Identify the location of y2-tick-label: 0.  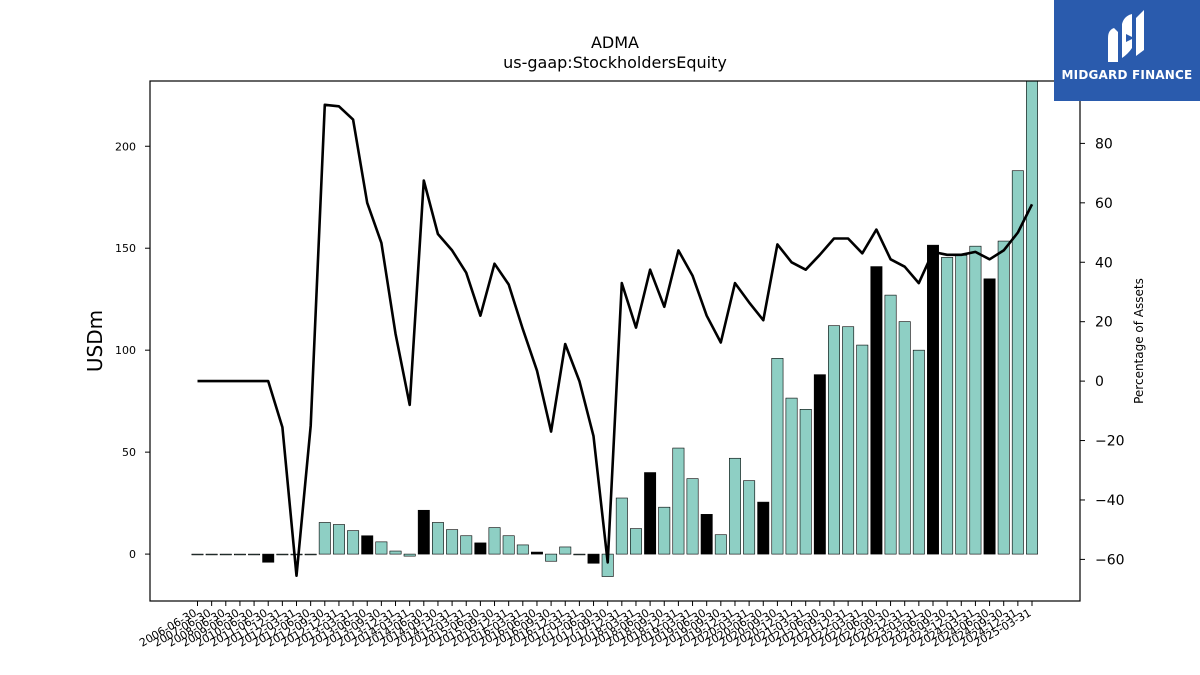
(1099, 382).